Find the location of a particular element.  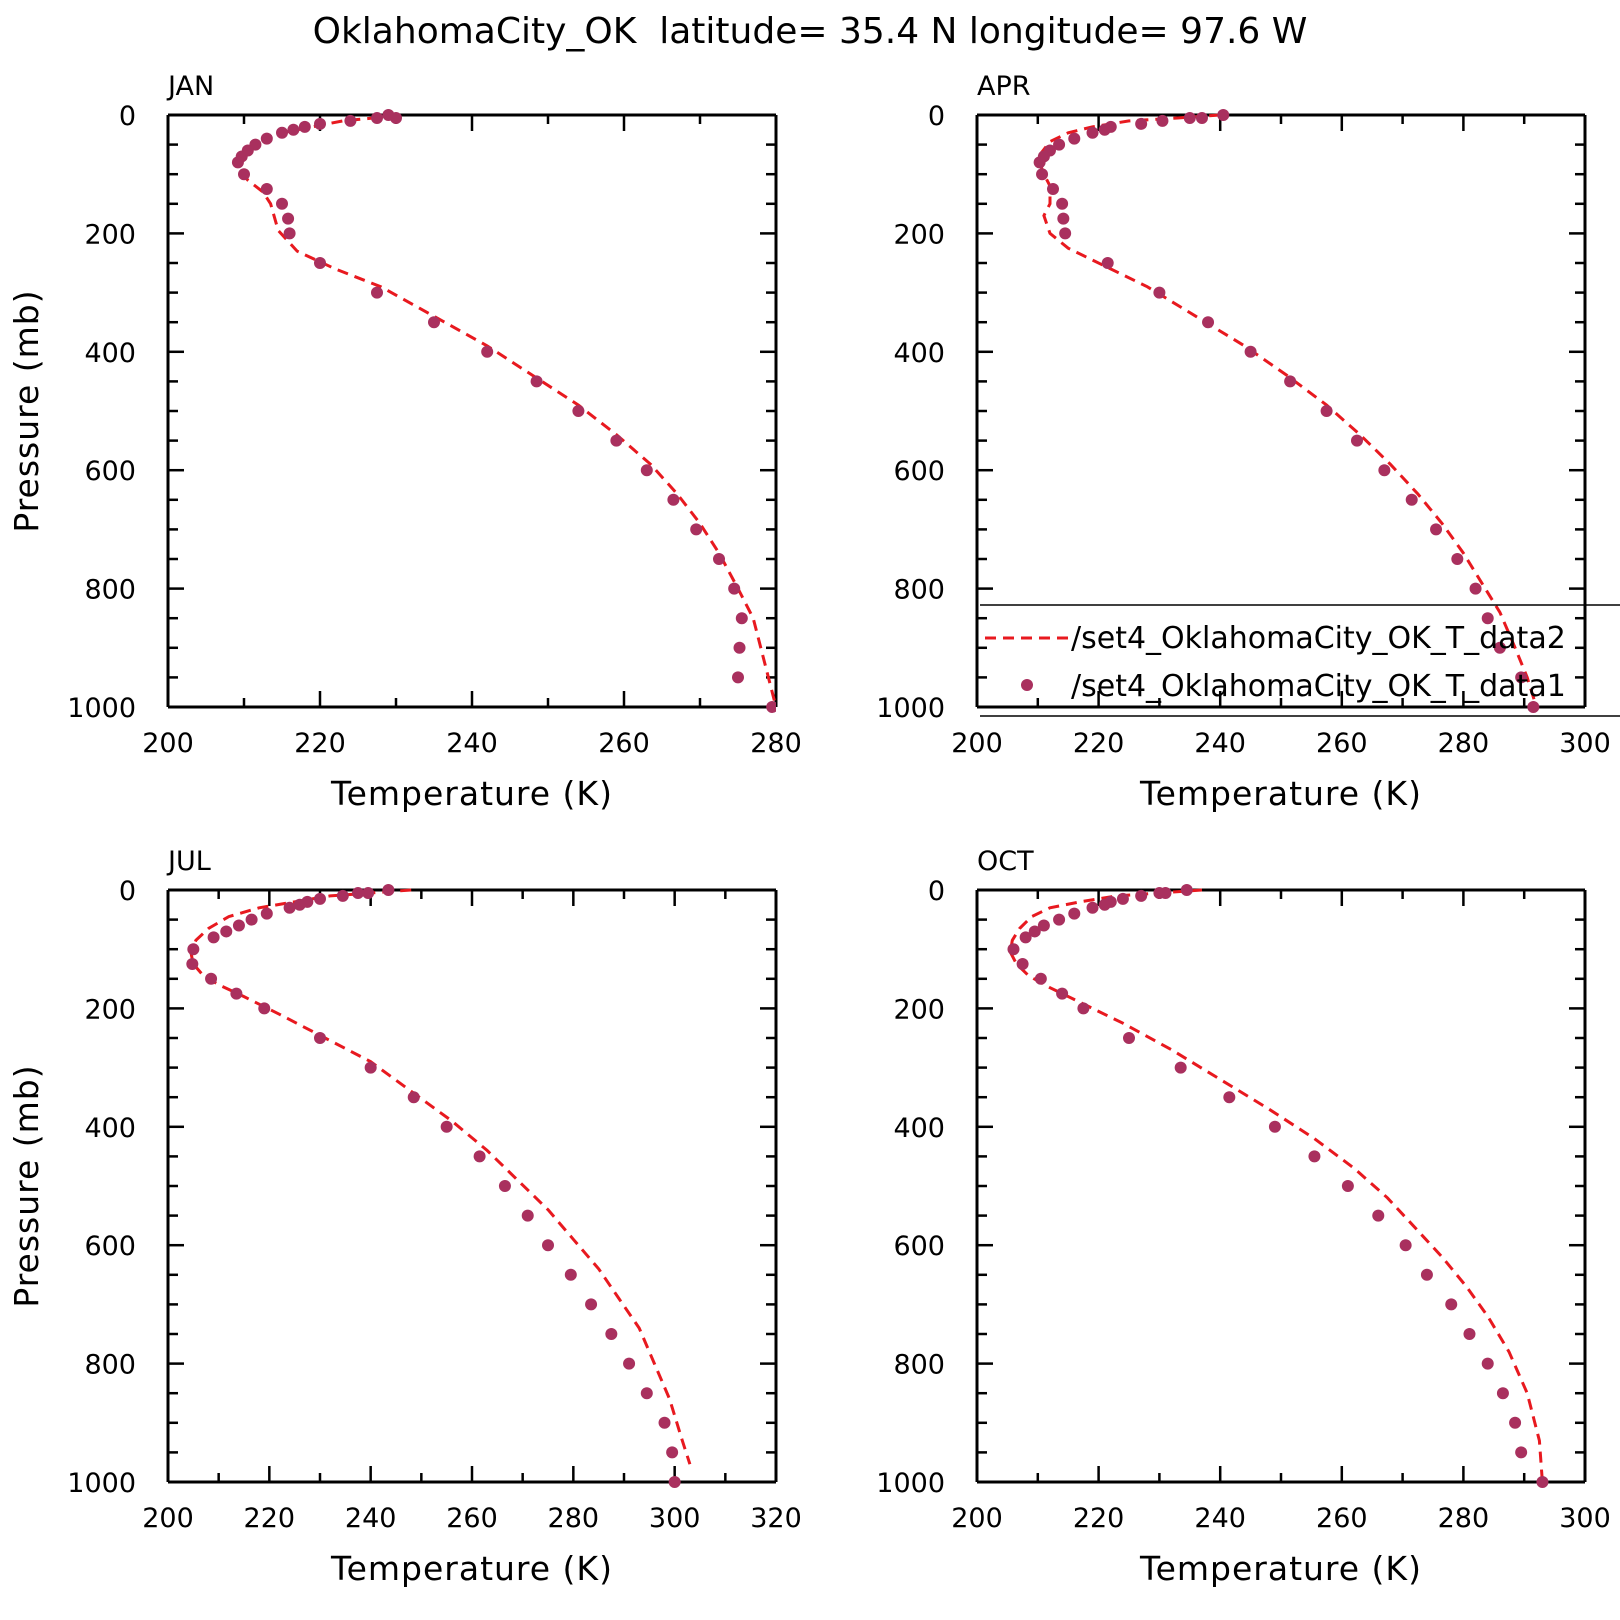

y-axis-label: Pressure (mb) is located at coordinates (26, 1185).